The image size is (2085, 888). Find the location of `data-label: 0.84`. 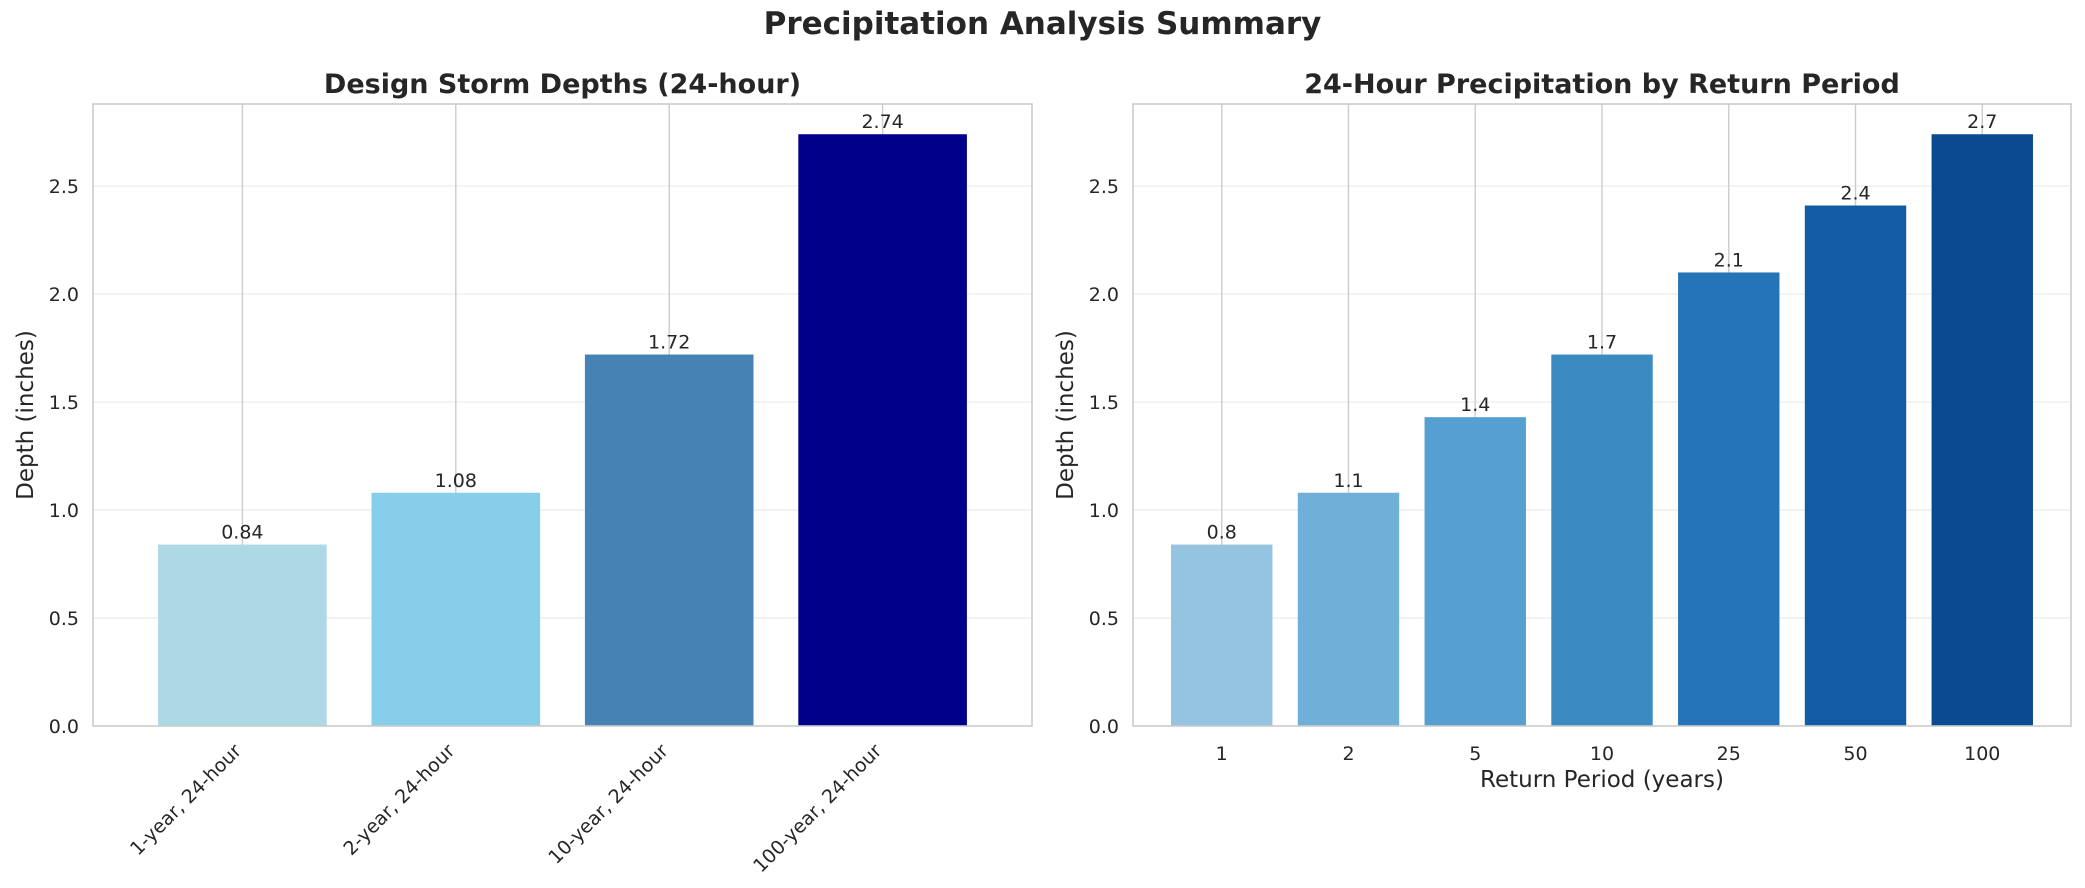

data-label: 0.84 is located at coordinates (242, 533).